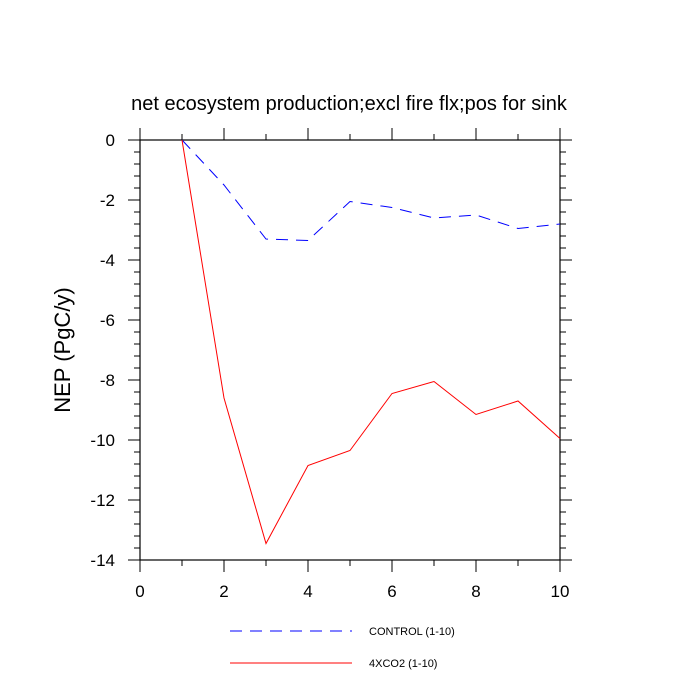  I want to click on y-tick-label: -14, so click(102, 560).